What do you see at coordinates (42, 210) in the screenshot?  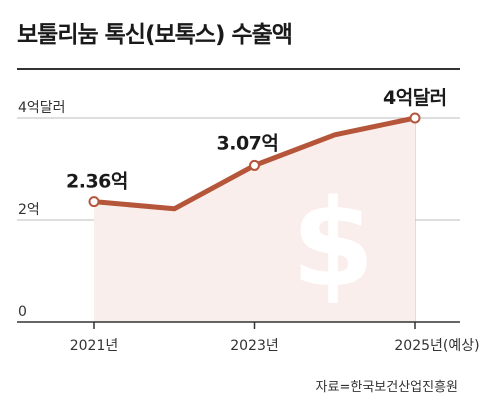 I see `y-tick-labels: 0 2억 4억달러` at bounding box center [42, 210].